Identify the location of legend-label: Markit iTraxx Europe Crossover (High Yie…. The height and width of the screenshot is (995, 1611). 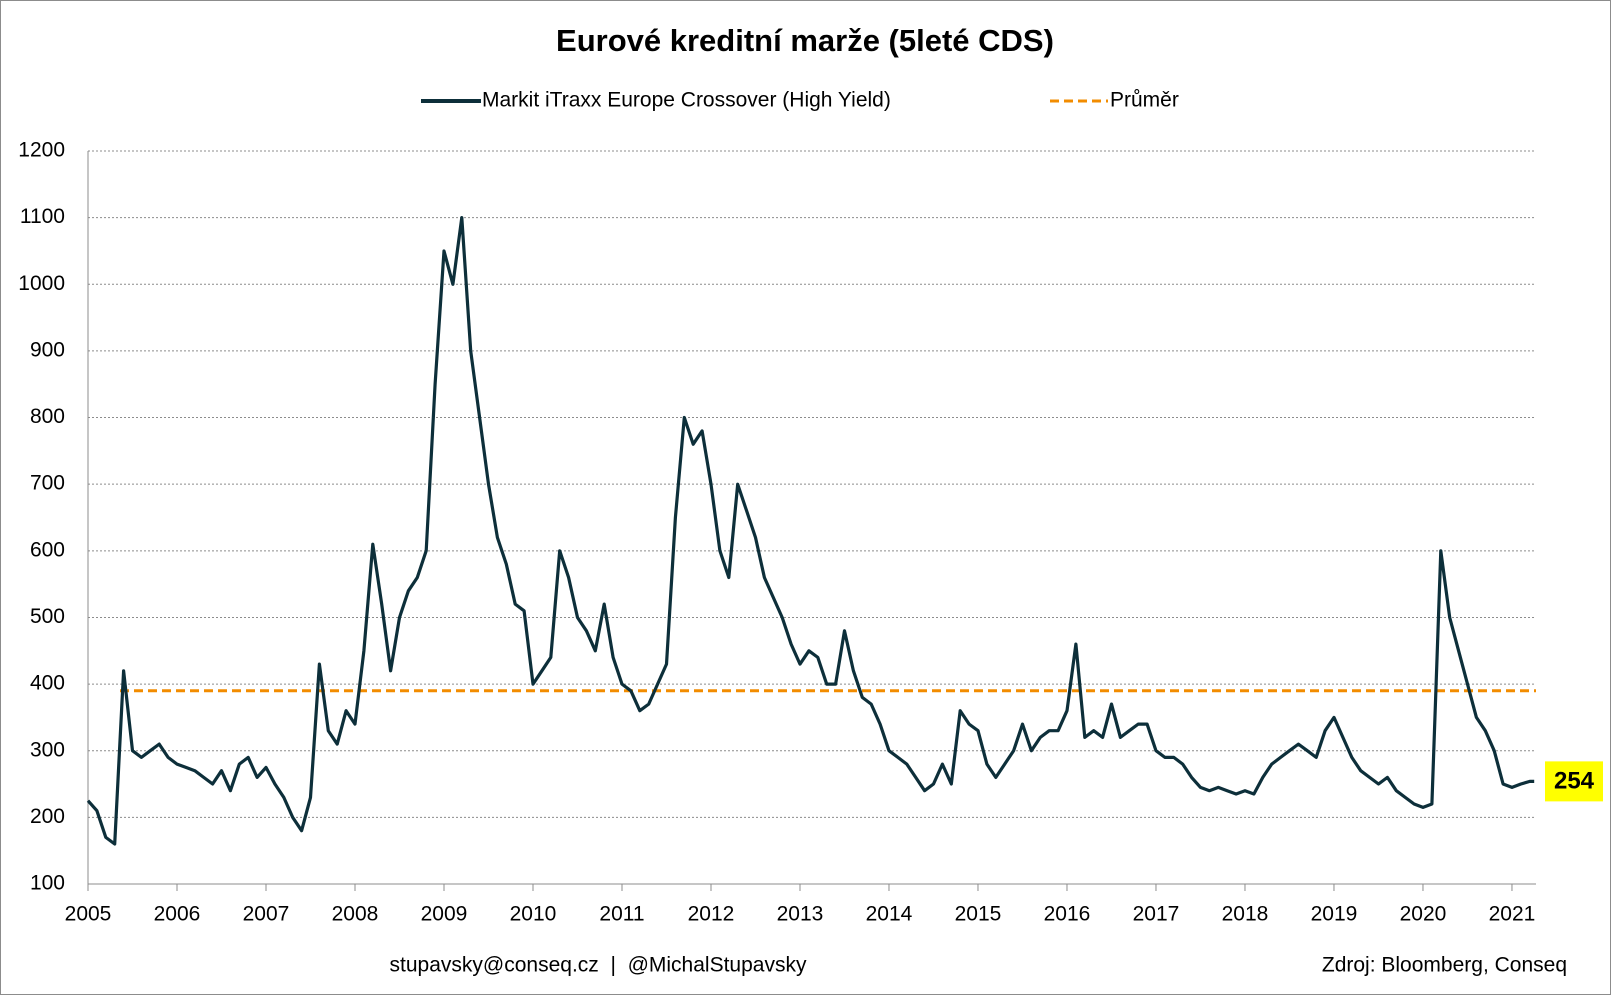
(686, 100).